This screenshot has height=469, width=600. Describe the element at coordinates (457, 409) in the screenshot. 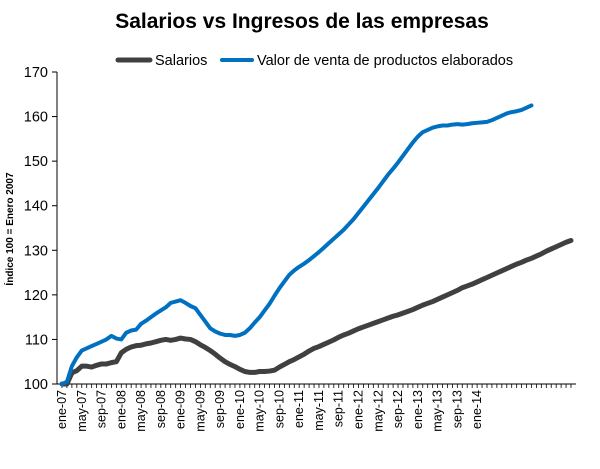

I see `x-tick-label: sep-13` at that location.